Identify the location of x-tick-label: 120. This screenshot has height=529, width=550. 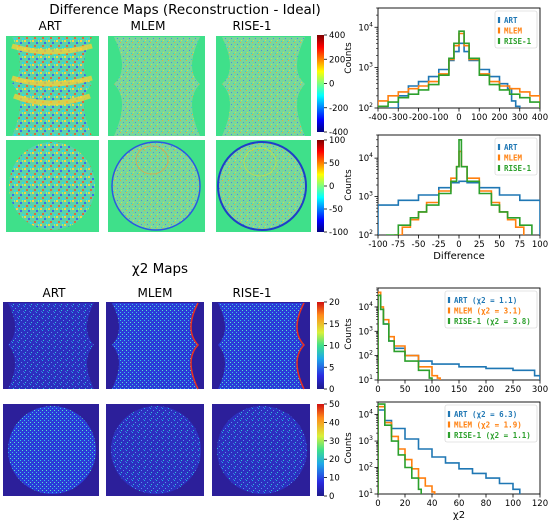
(540, 504).